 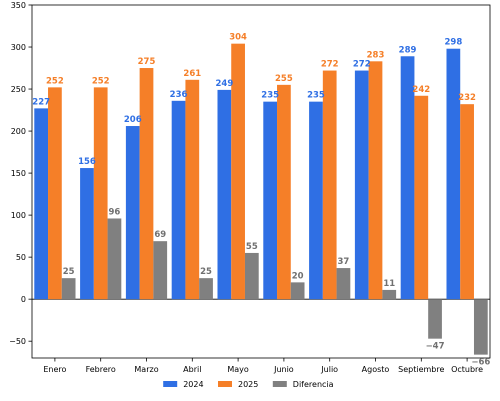 What do you see at coordinates (284, 79) in the screenshot?
I see `data-label-2025: 255` at bounding box center [284, 79].